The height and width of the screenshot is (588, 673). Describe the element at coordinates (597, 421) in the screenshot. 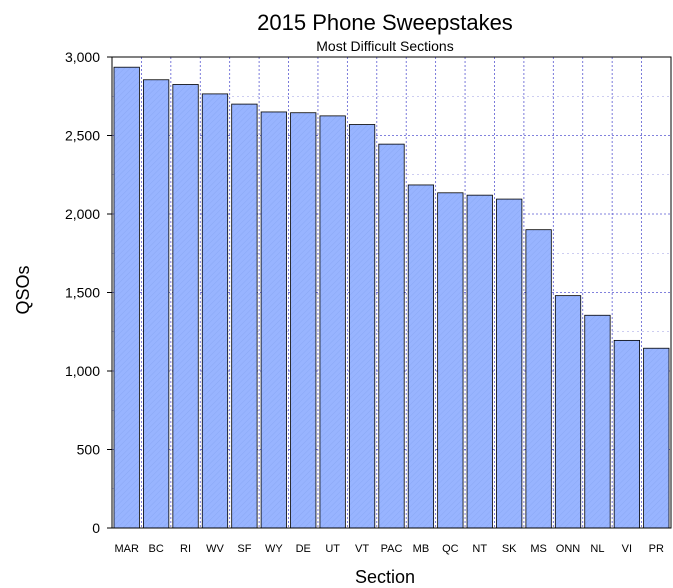

I see `bar-nl` at that location.